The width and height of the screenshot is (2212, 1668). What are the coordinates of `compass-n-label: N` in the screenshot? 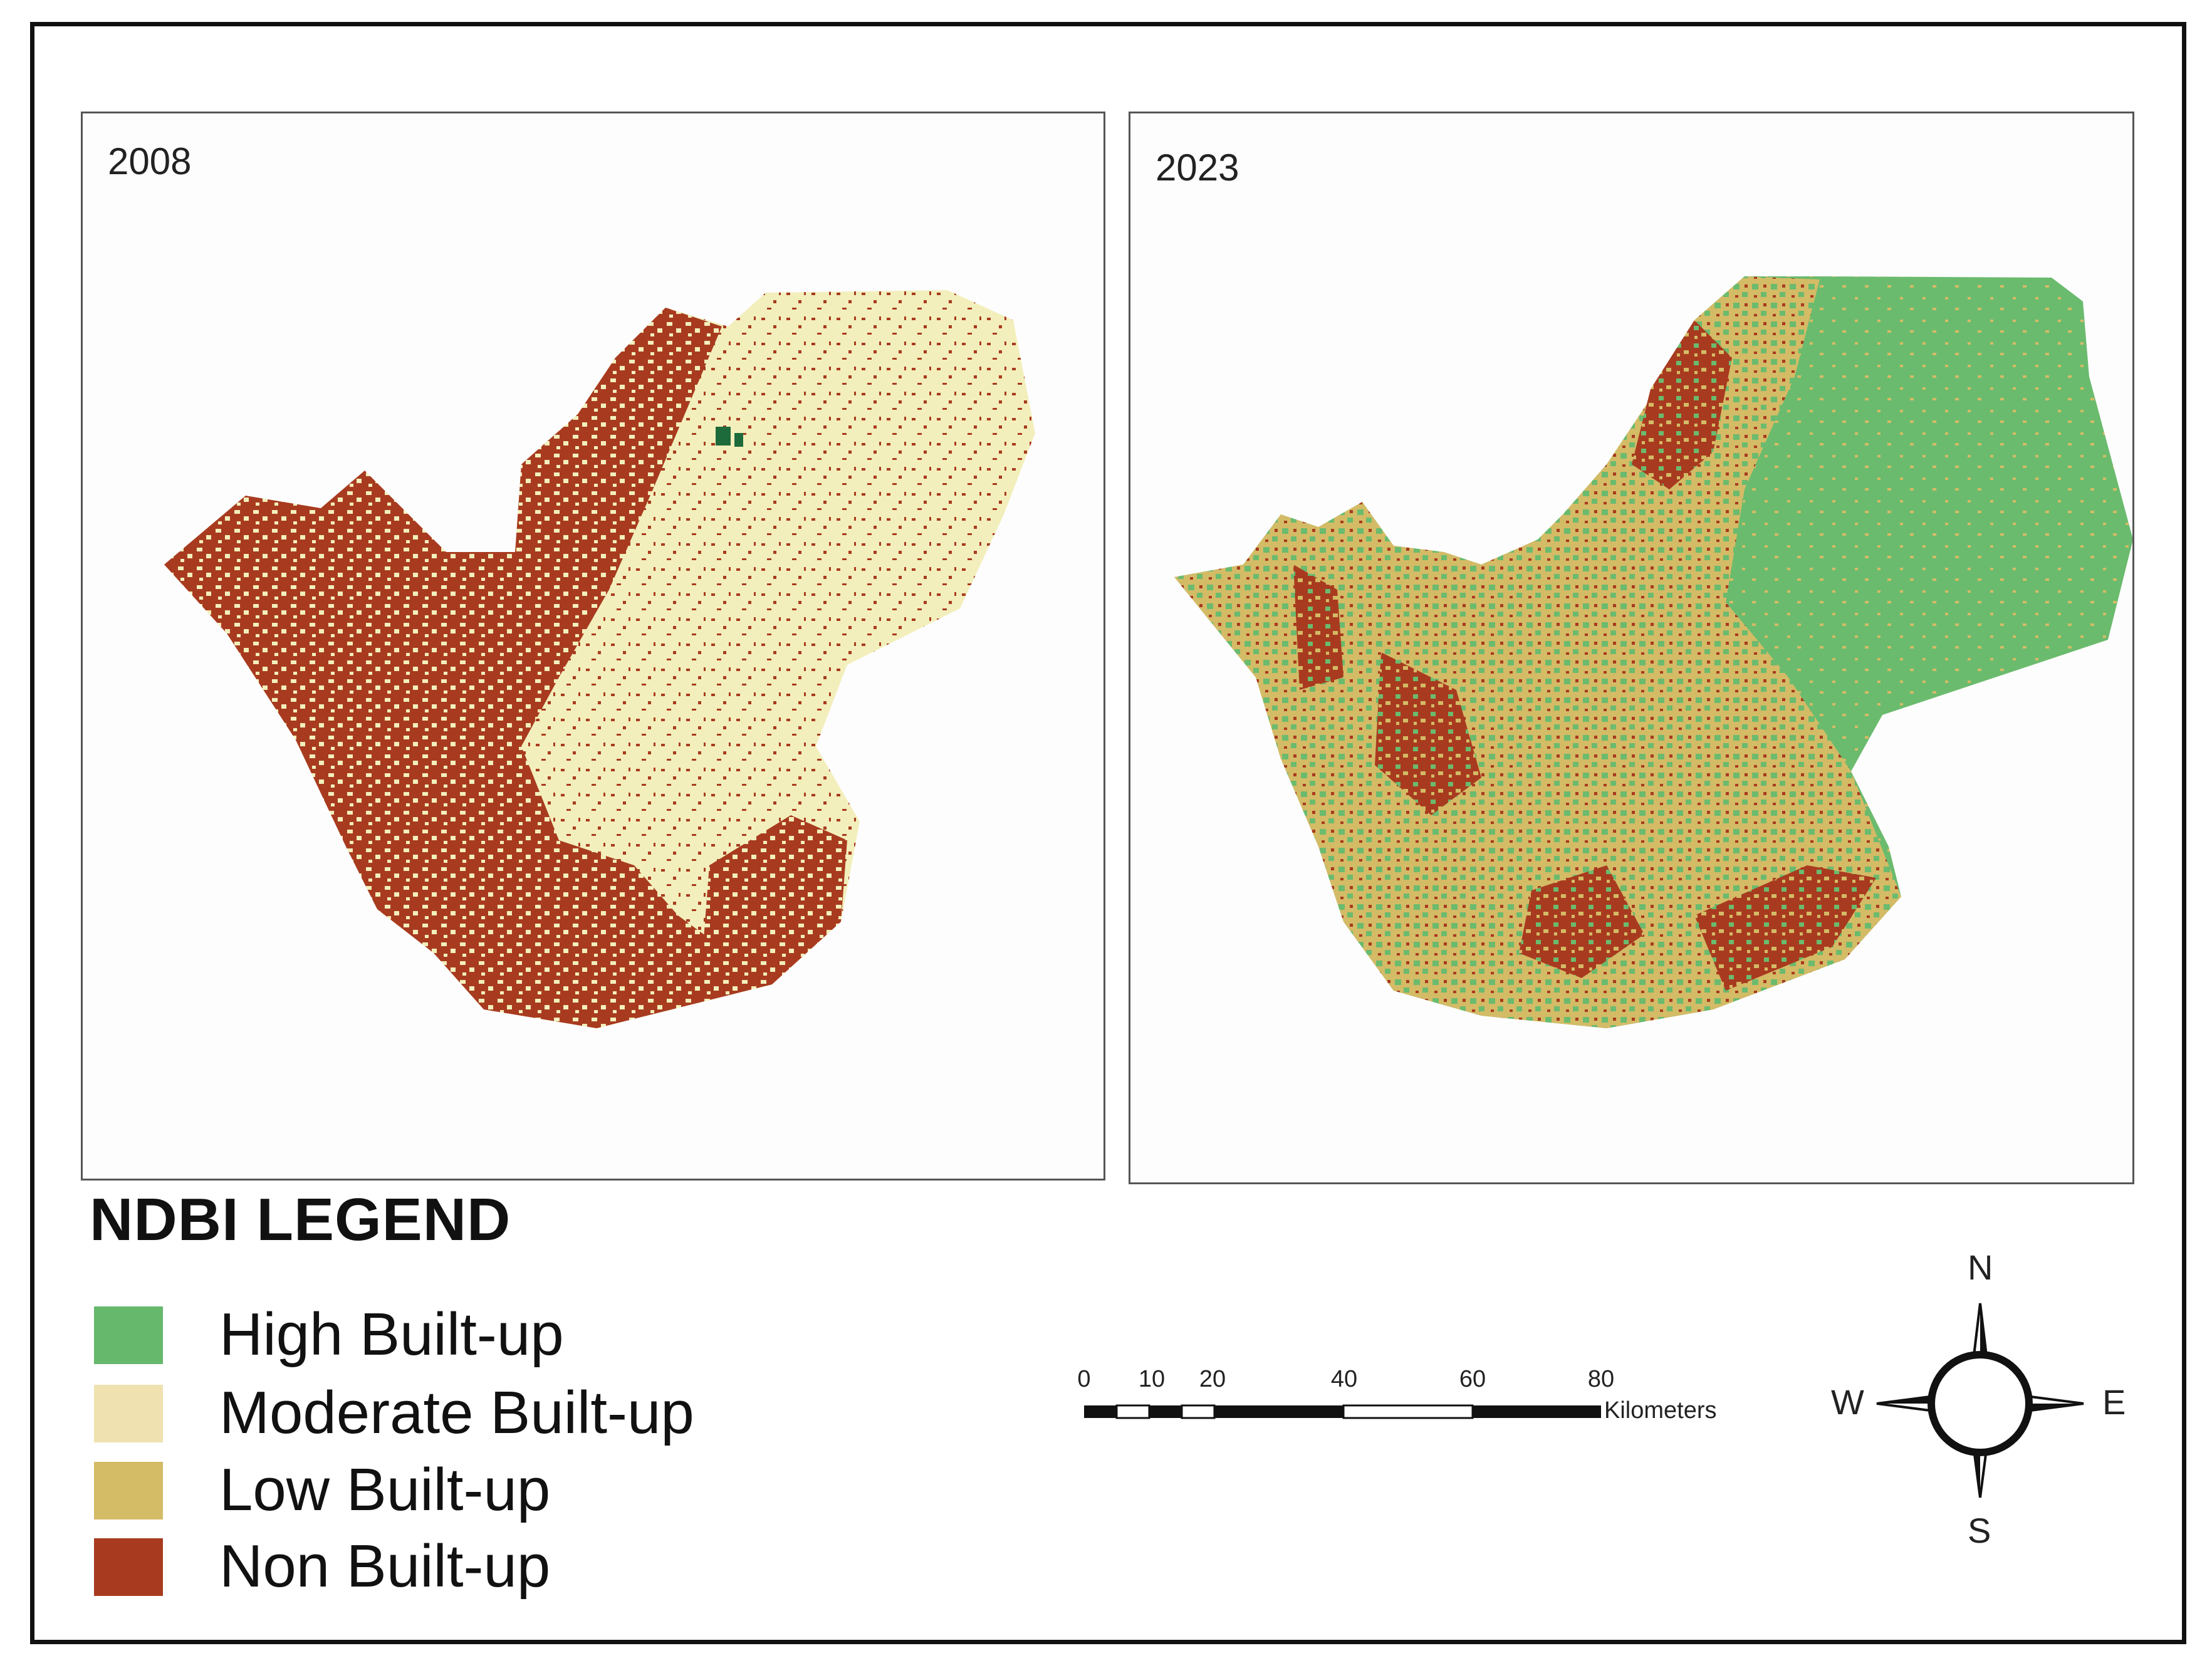 It's located at (1980, 1268).